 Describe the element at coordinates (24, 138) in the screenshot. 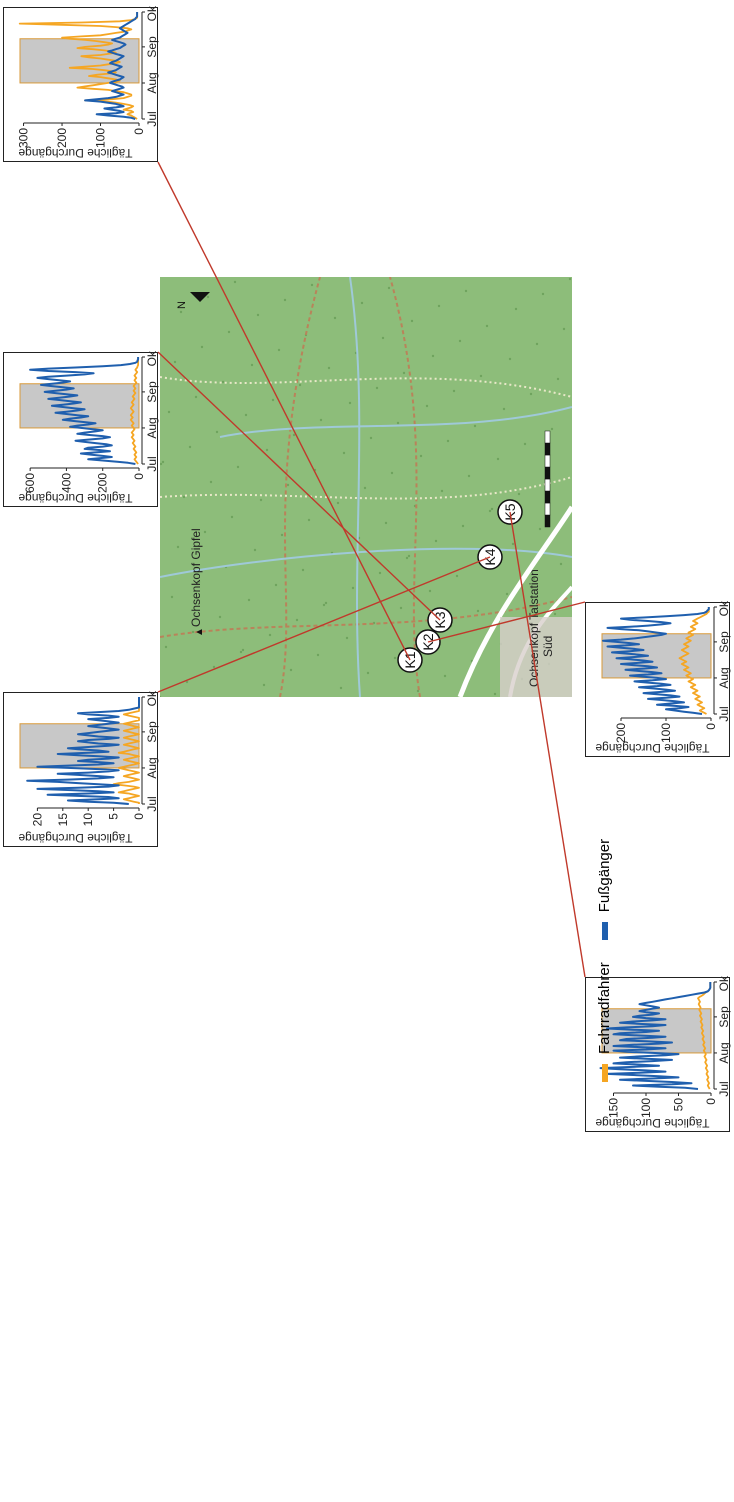

I see `y-tick-label: 300` at that location.